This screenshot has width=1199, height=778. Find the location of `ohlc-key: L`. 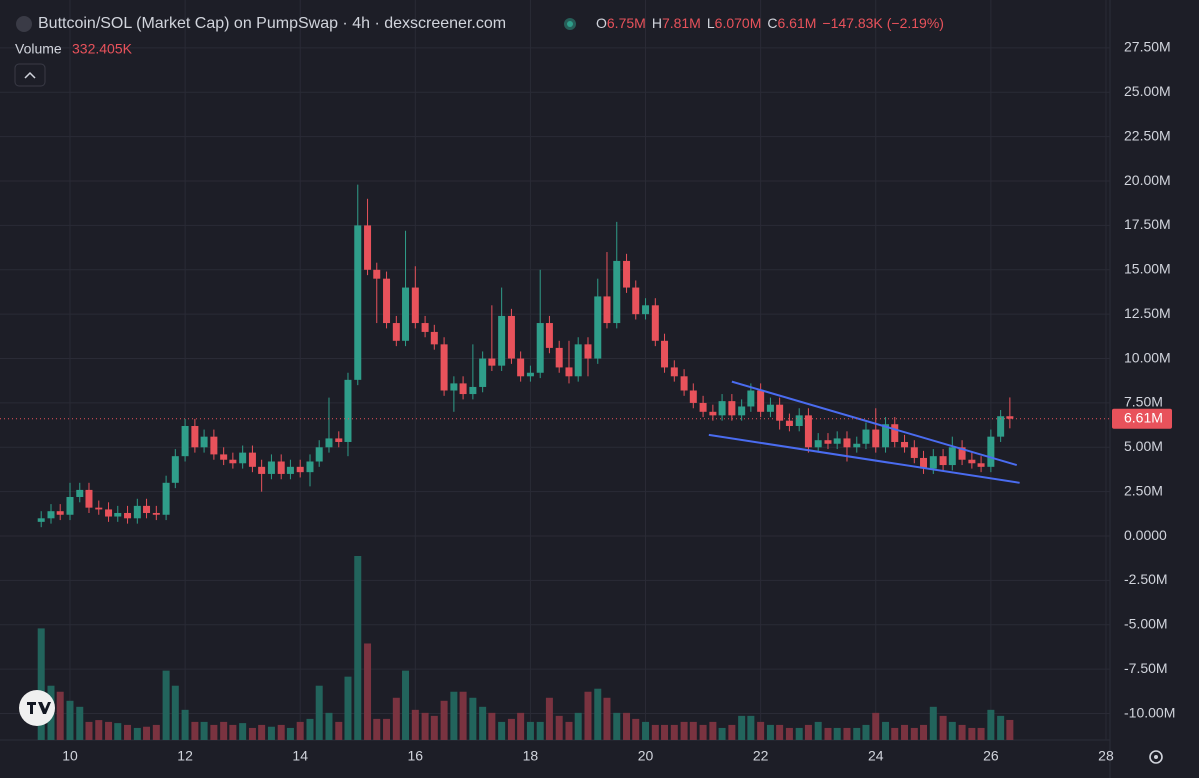

ohlc-key: L is located at coordinates (711, 23).